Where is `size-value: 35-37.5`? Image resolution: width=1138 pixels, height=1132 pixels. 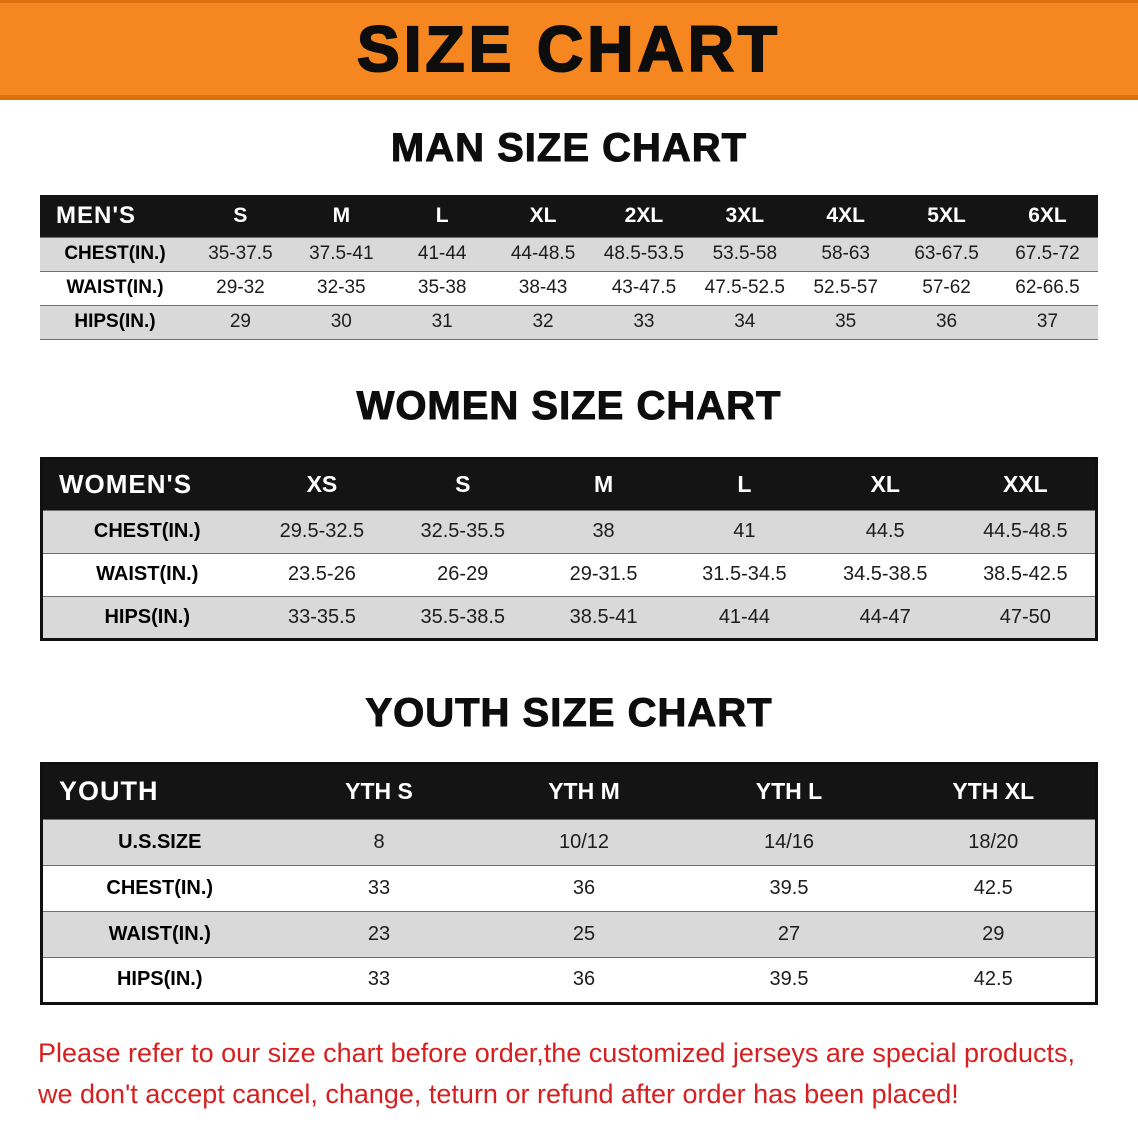
size-value: 35-37.5 is located at coordinates (240, 253).